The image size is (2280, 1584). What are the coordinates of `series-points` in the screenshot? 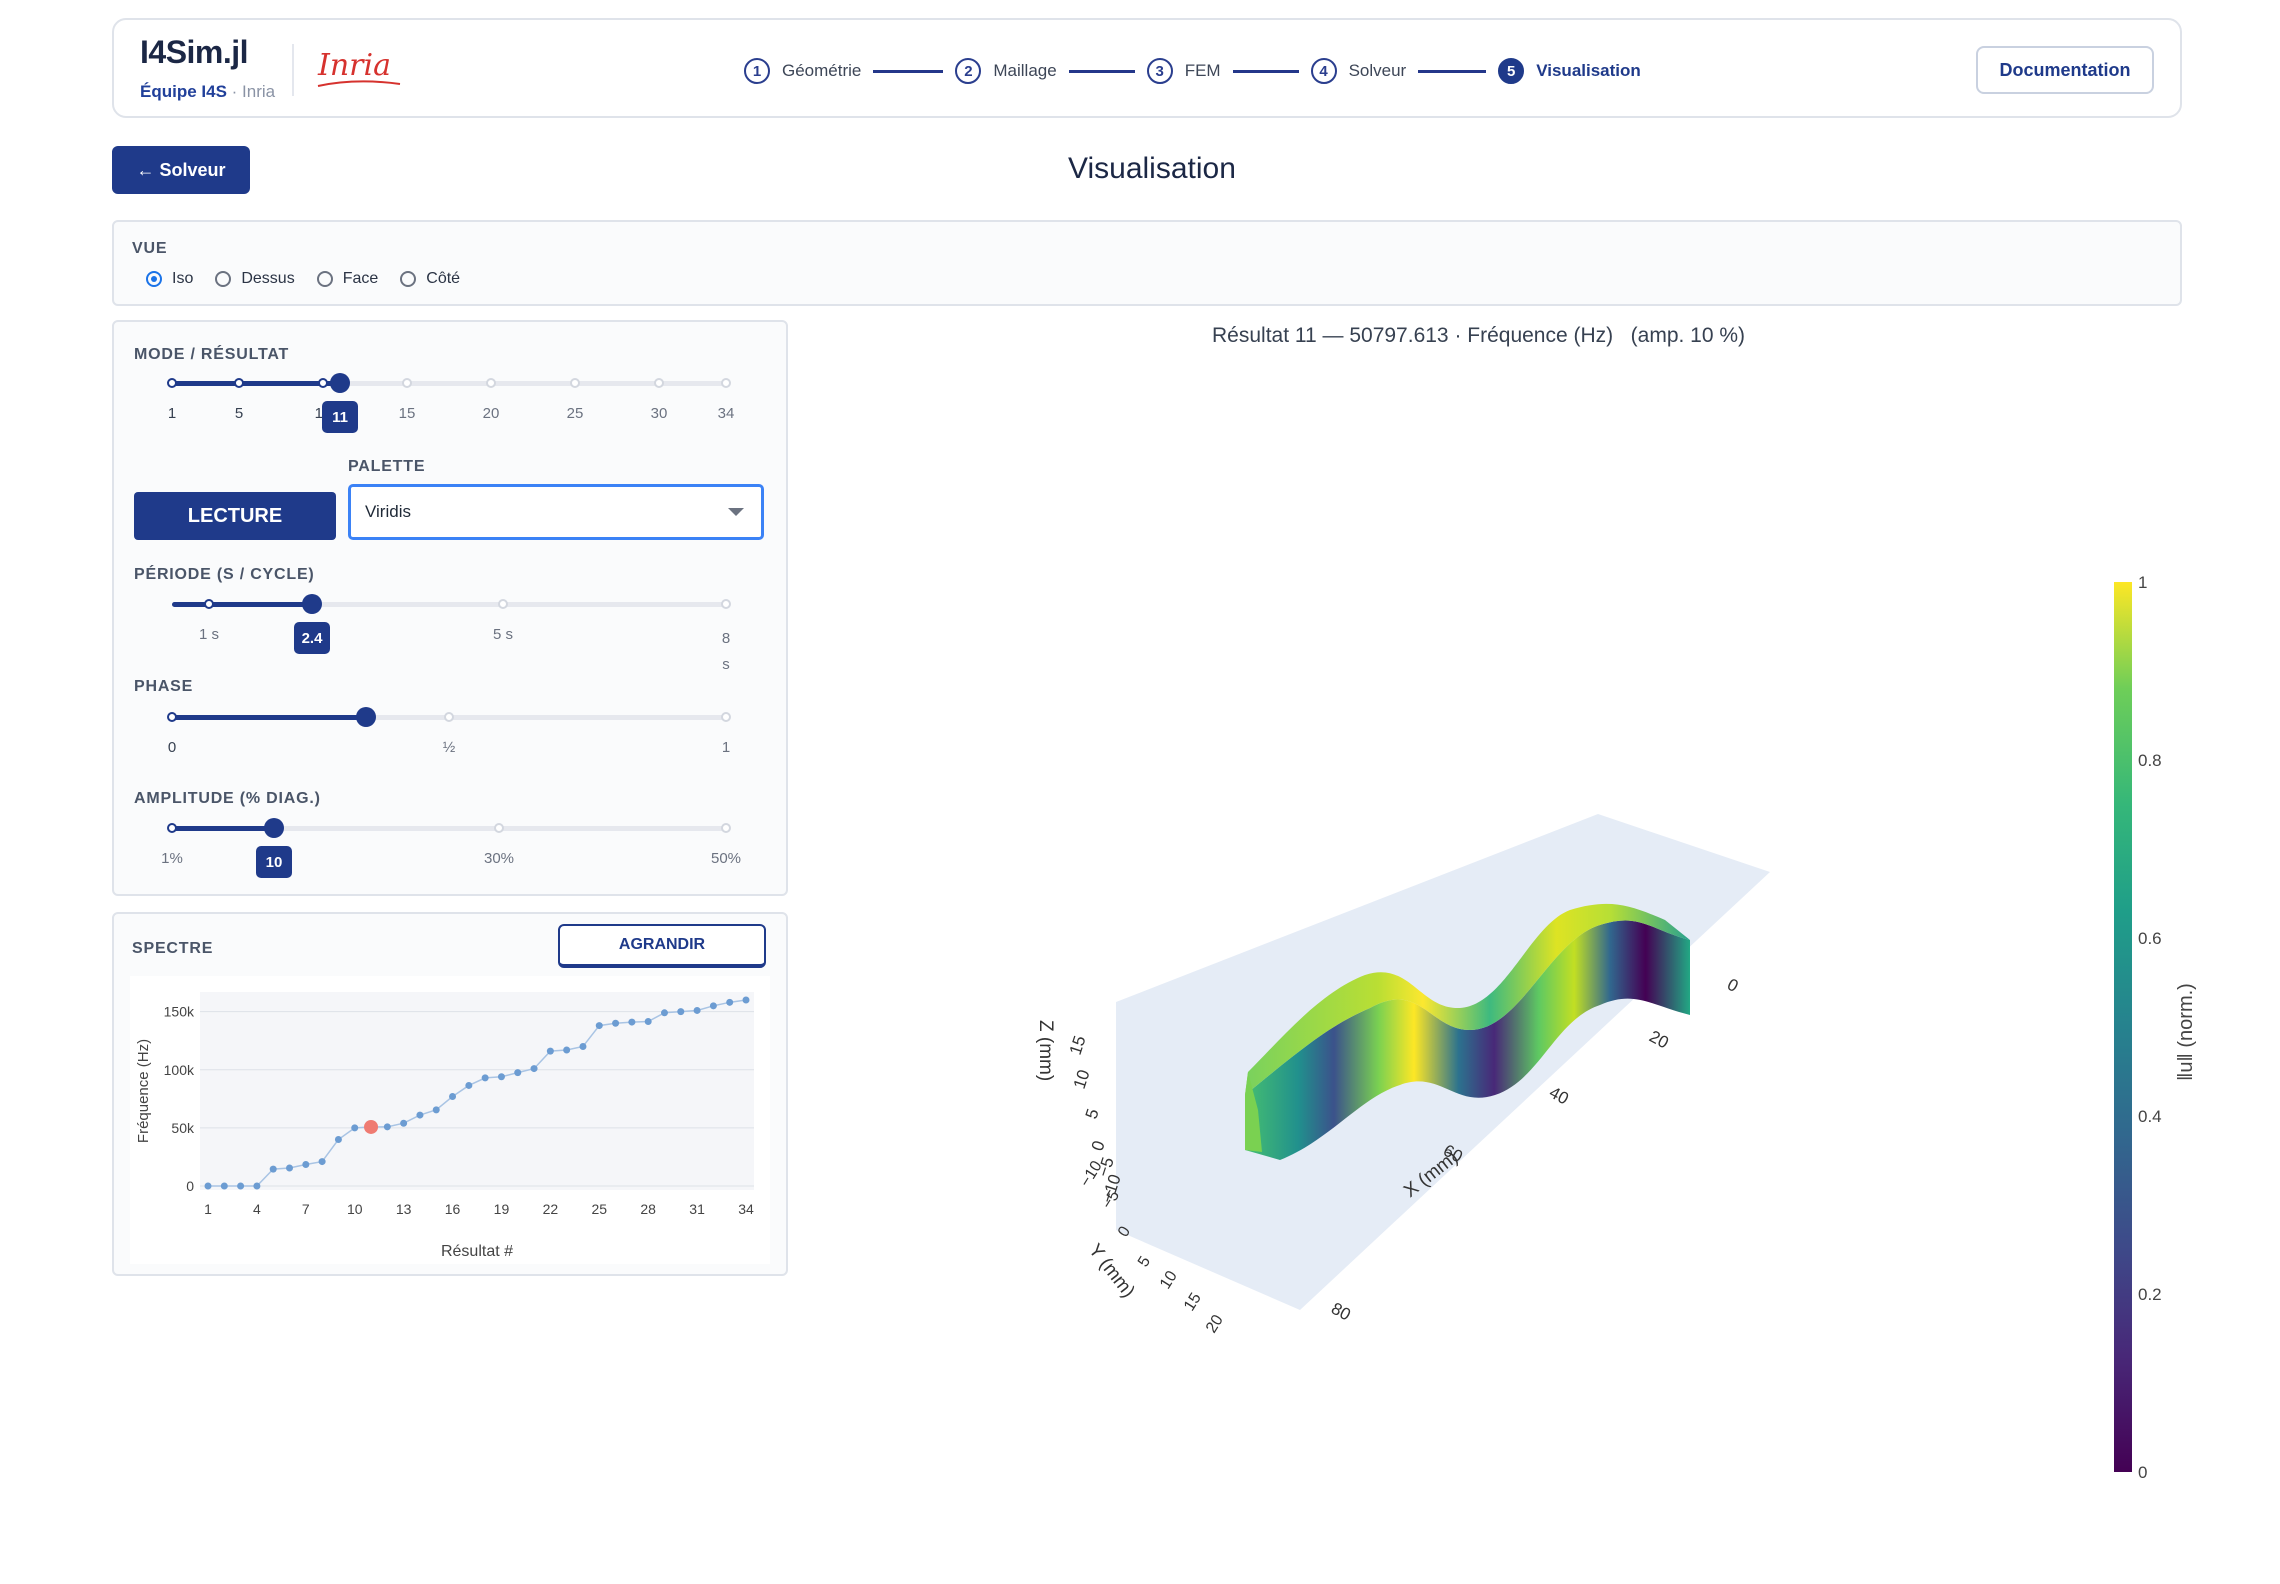 It's located at (477, 1093).